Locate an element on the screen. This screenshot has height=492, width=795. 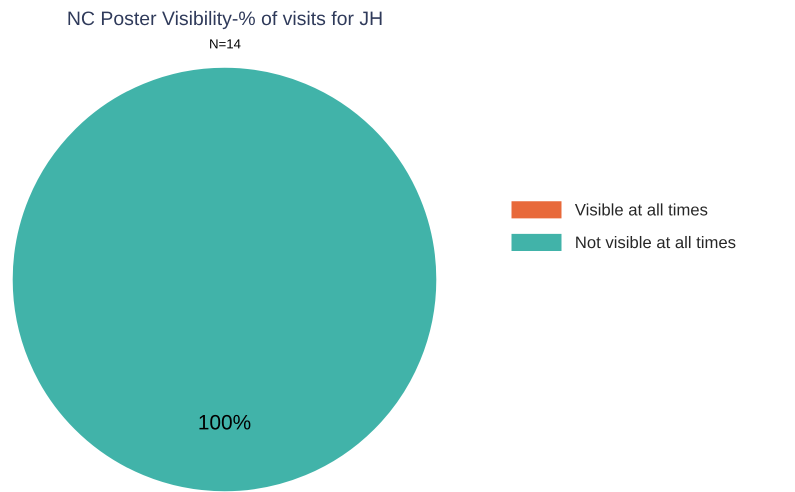
chart-title: NC Poster Visibility-% of visits for JH is located at coordinates (225, 20).